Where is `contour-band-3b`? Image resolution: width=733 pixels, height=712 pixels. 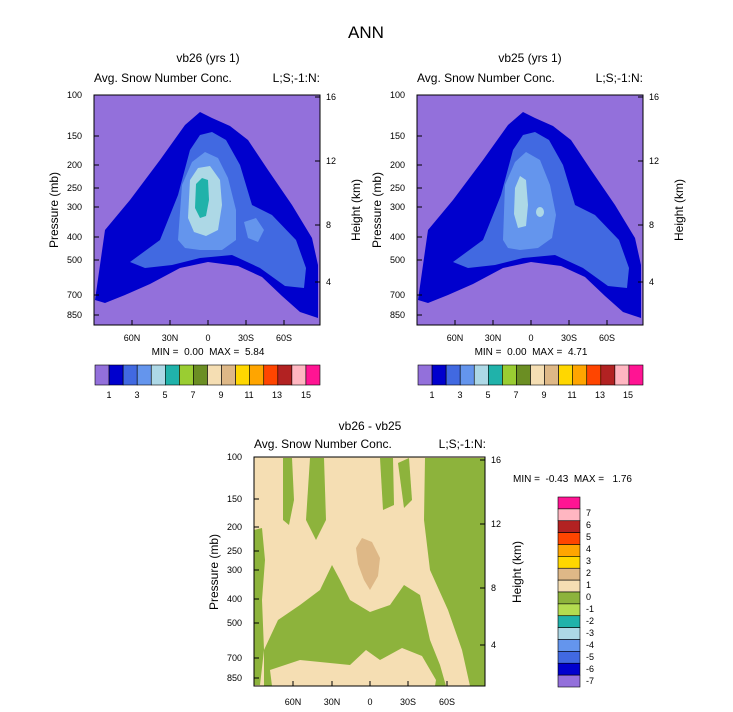
contour-band-3b is located at coordinates (254, 230).